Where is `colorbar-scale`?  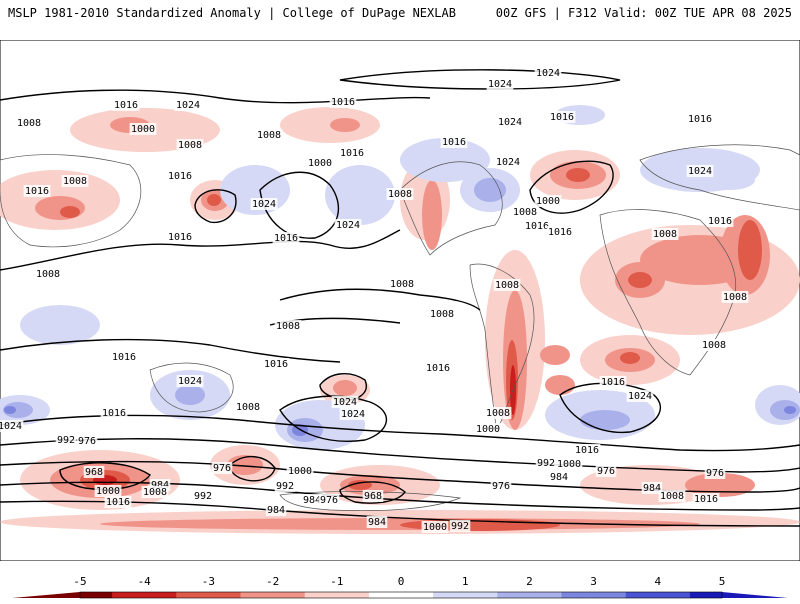 colorbar-scale is located at coordinates (400, 595).